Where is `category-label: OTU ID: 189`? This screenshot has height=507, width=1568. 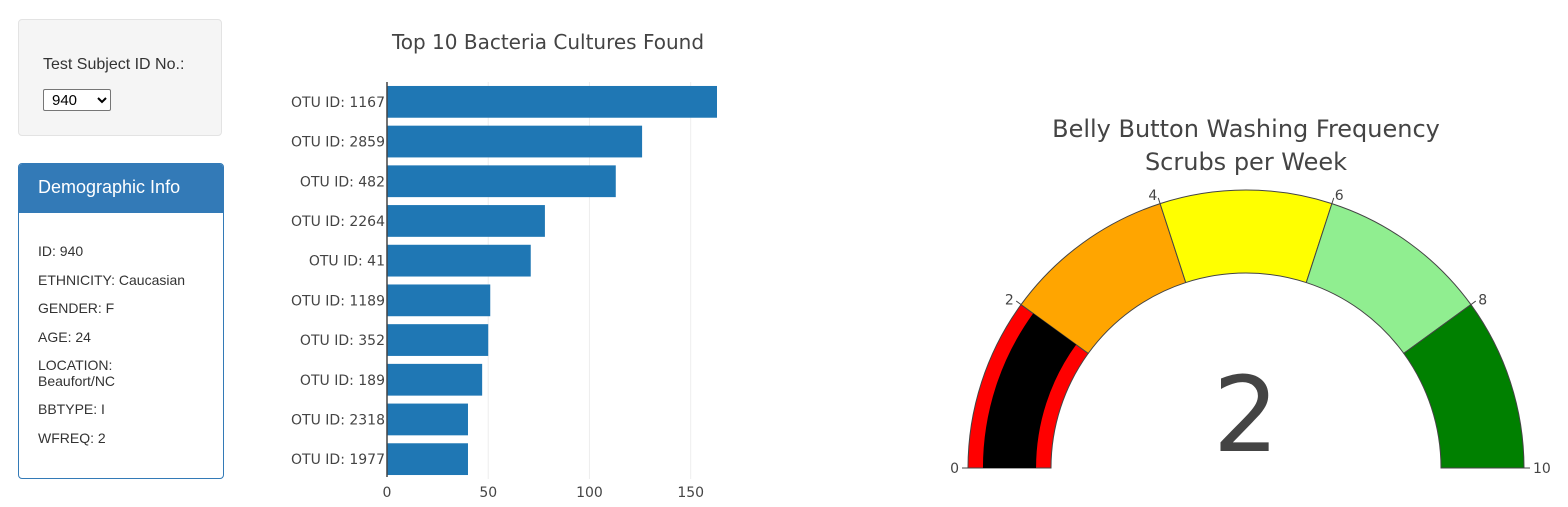 category-label: OTU ID: 189 is located at coordinates (342, 381).